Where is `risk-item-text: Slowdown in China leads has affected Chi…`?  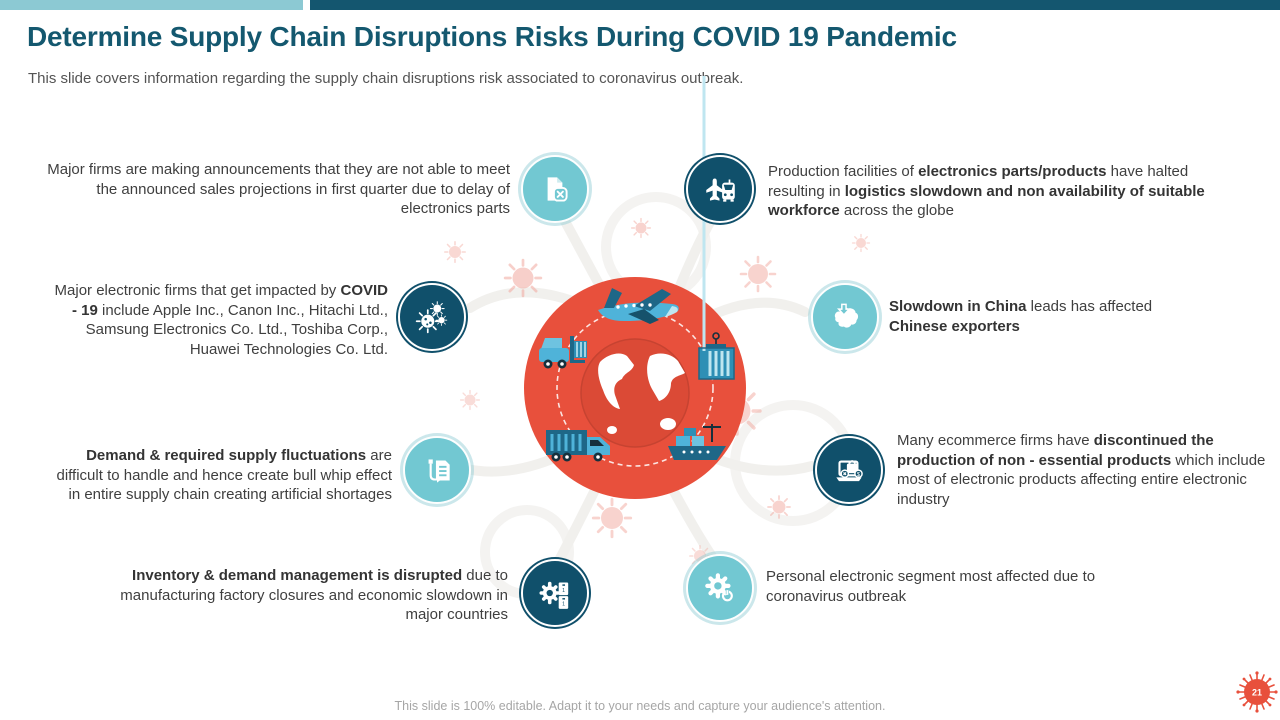 risk-item-text: Slowdown in China leads has affected Chi… is located at coordinates (1021, 316).